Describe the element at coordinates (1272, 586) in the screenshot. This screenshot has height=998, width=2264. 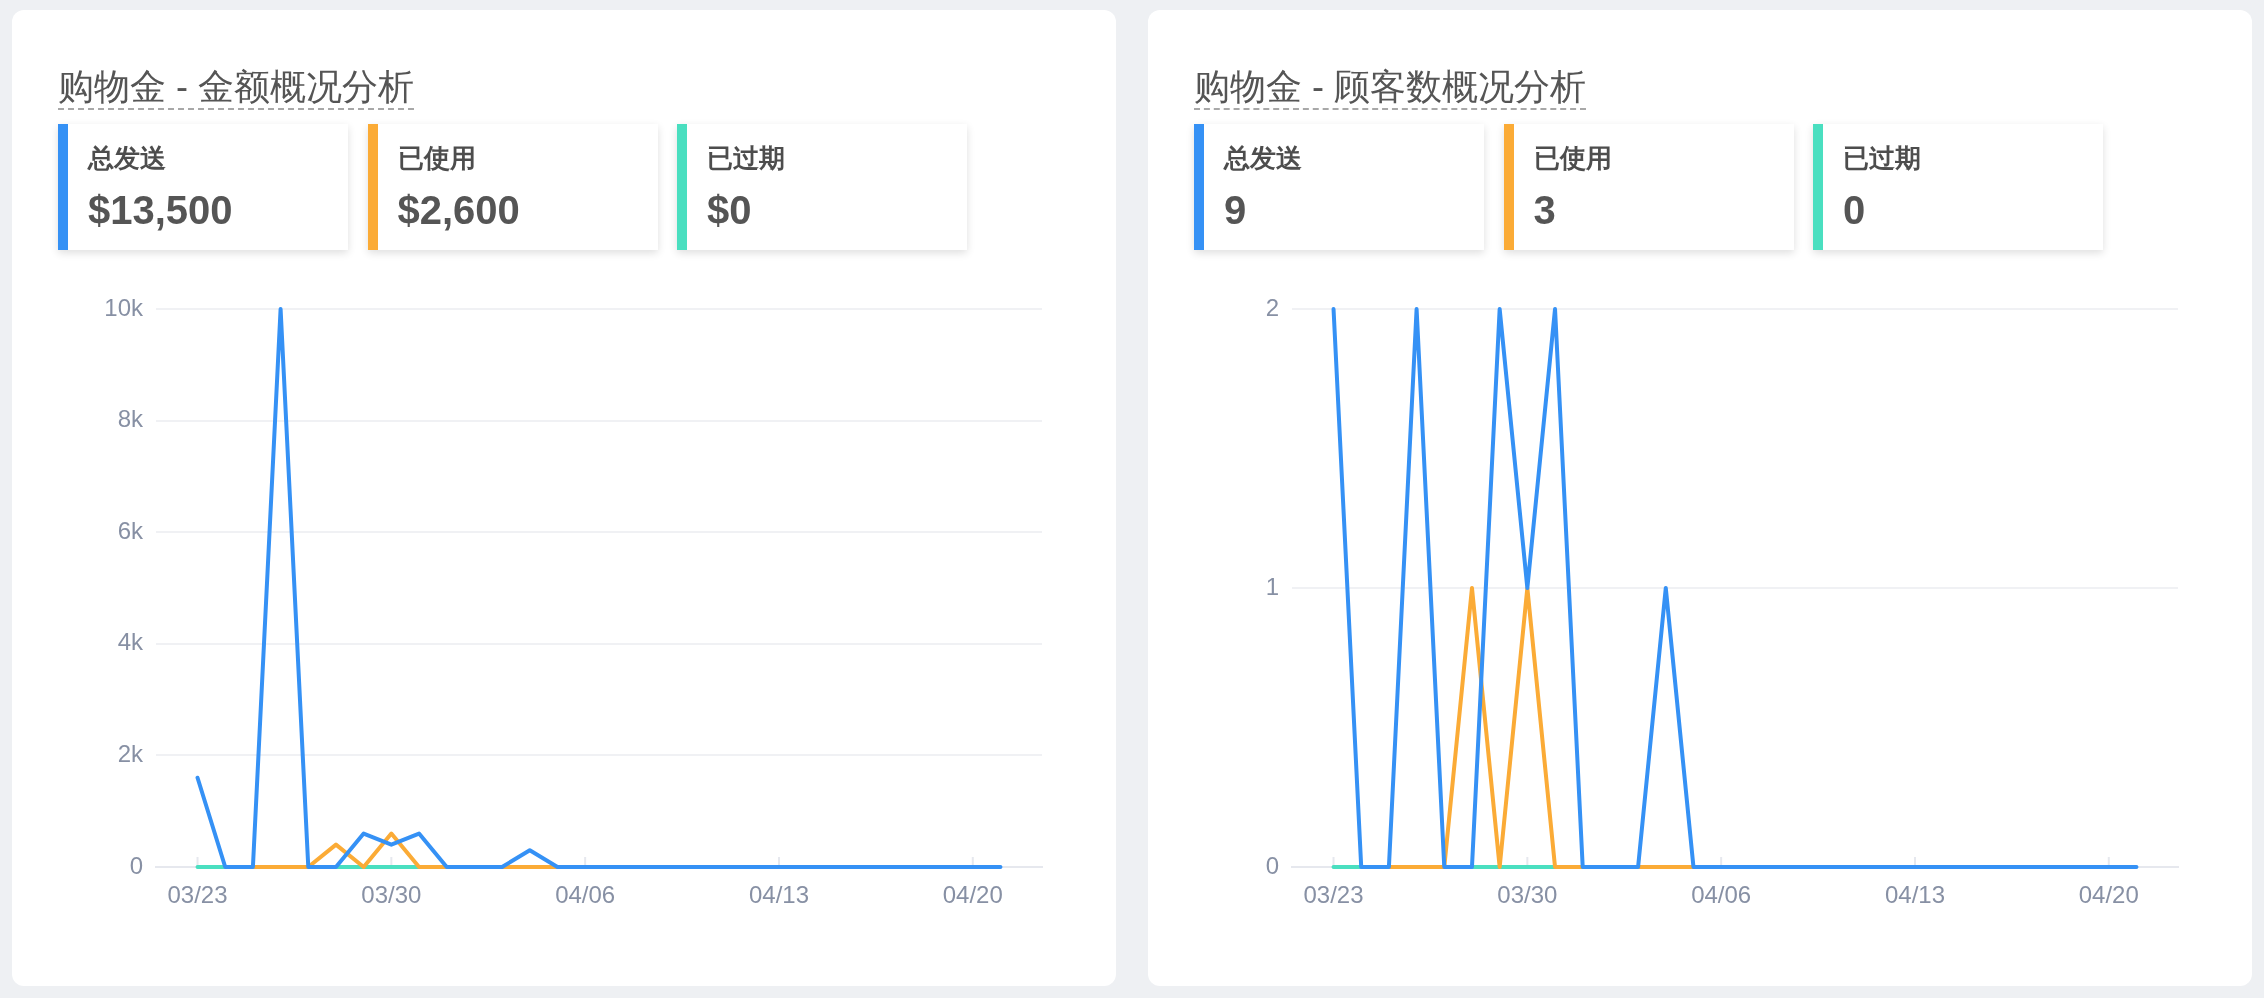
I see `y-tick-label: 1` at that location.